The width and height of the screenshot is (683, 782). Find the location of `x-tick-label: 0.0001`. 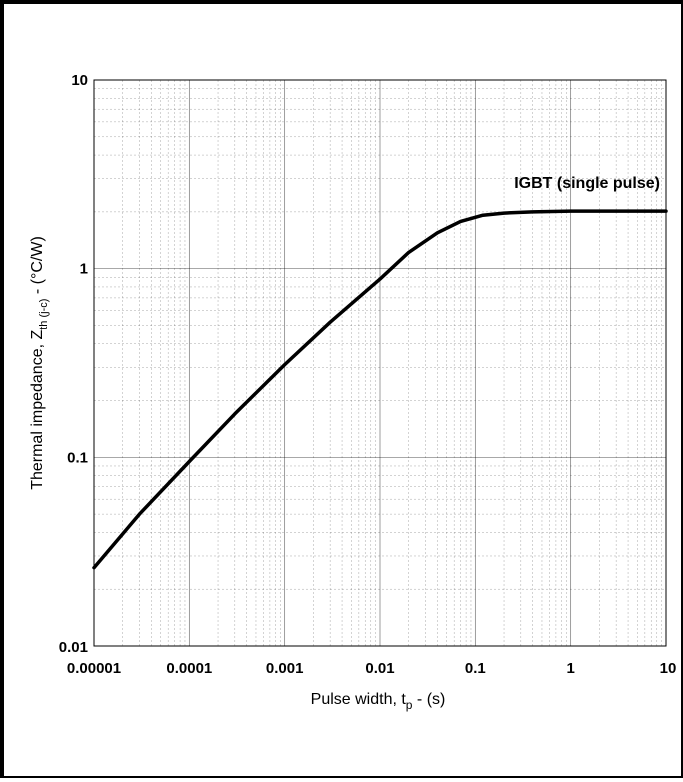

x-tick-label: 0.0001 is located at coordinates (189, 668).